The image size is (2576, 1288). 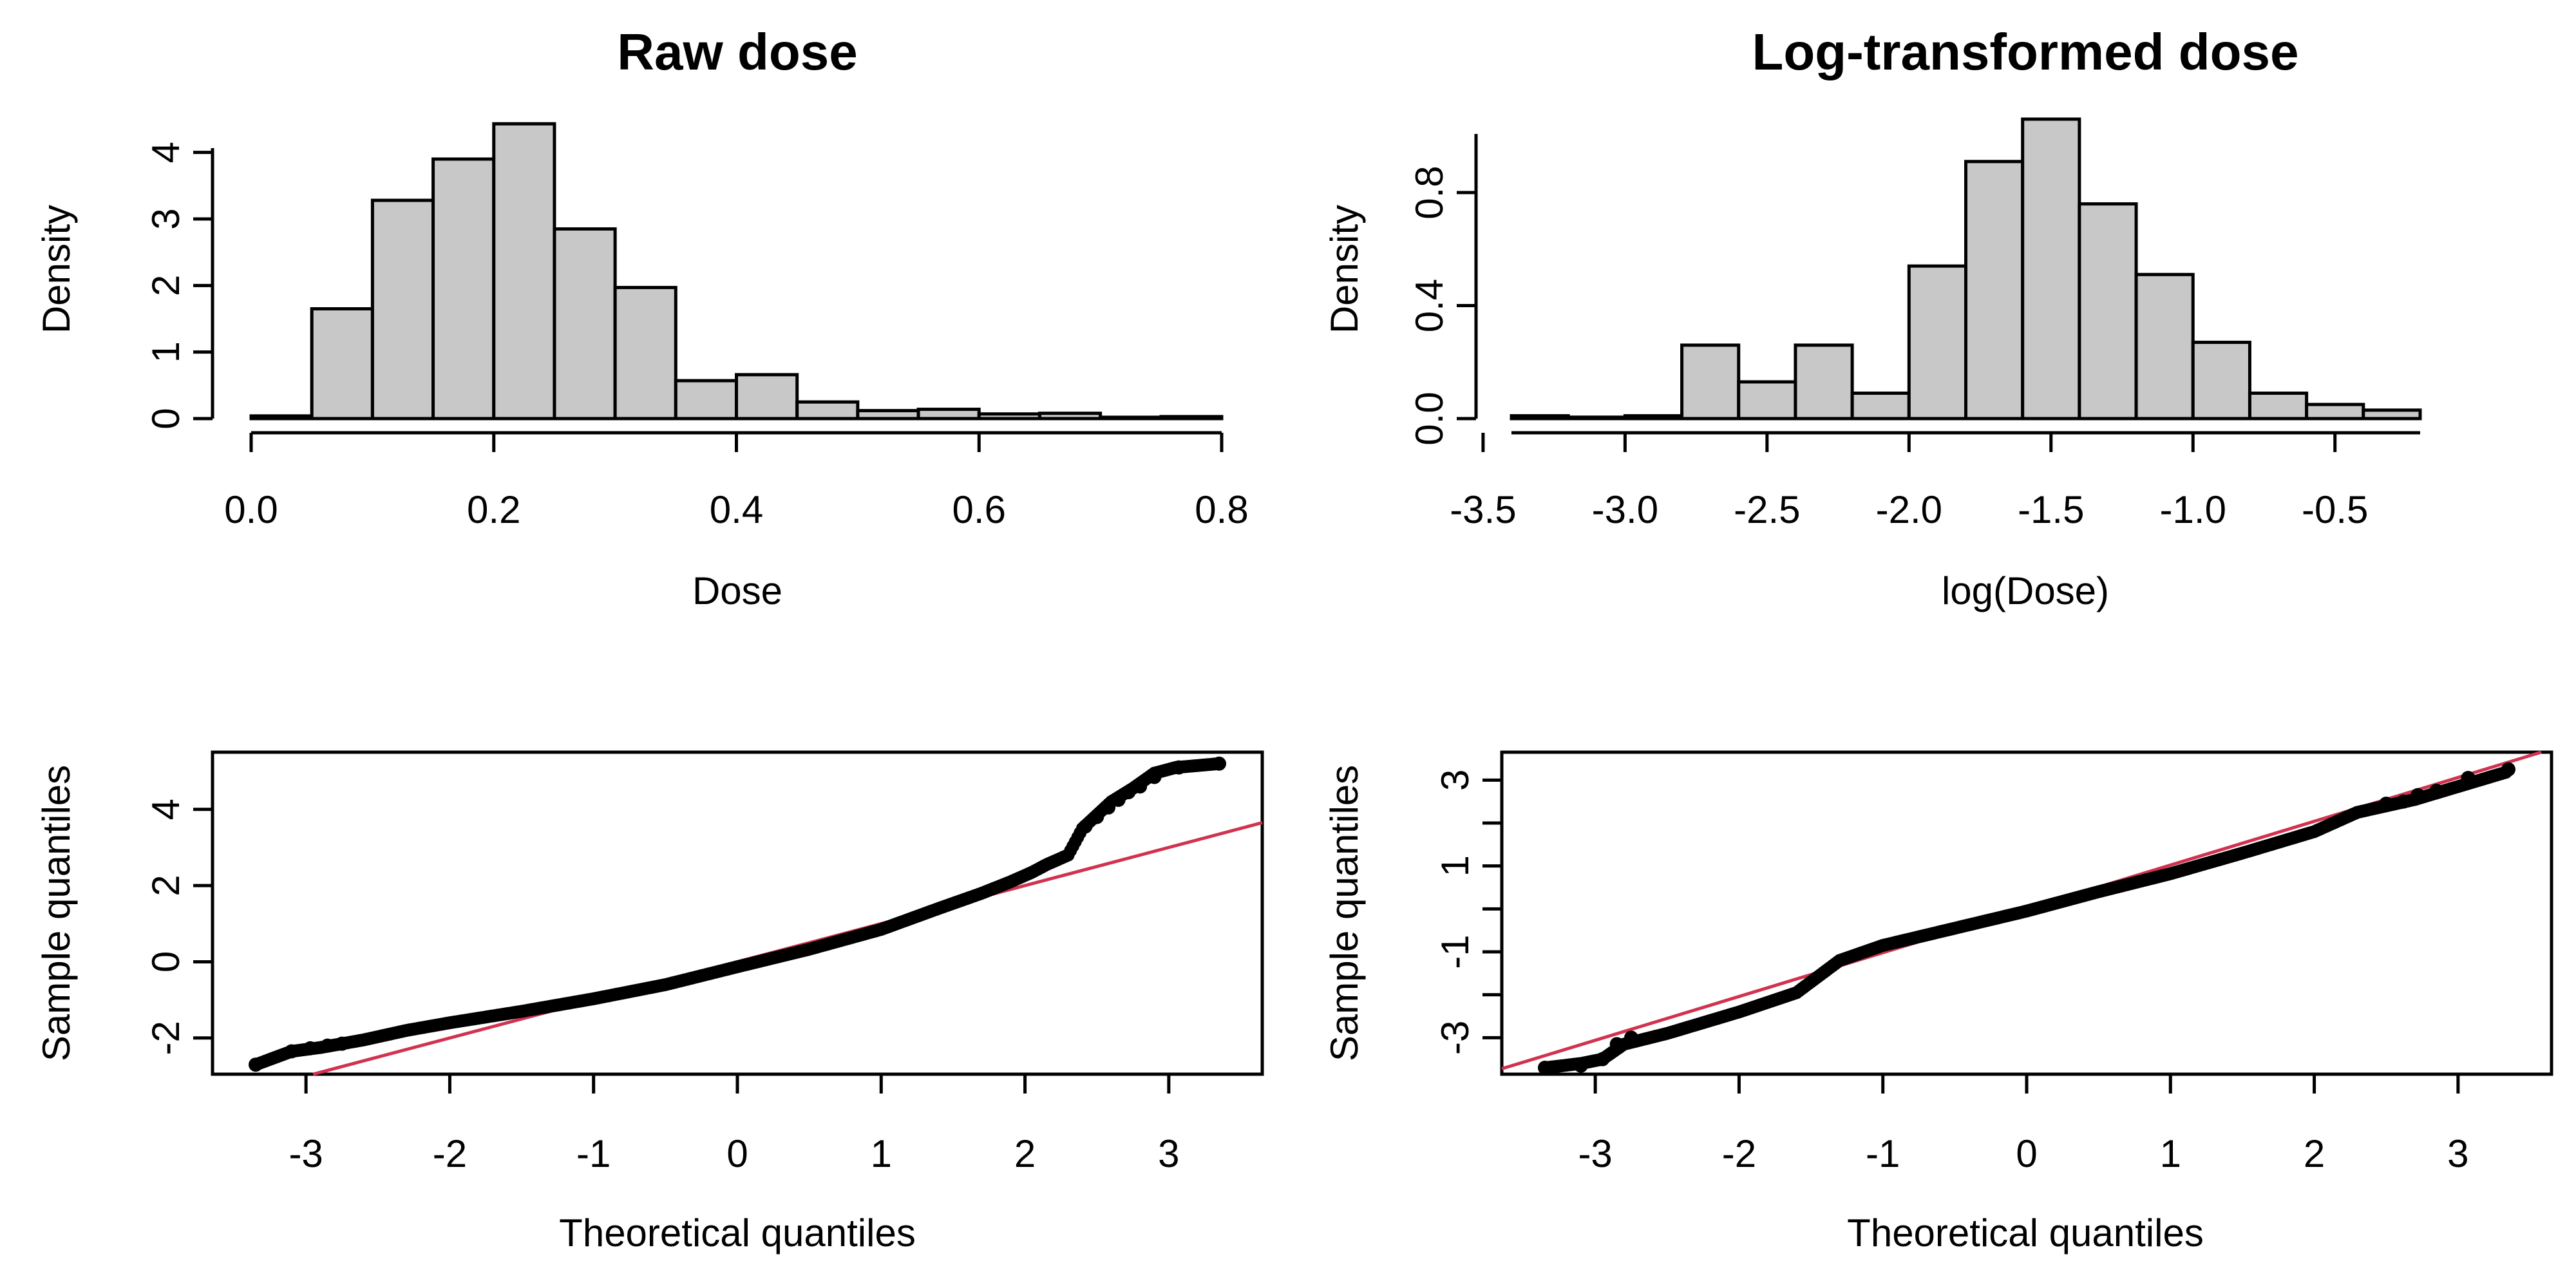 What do you see at coordinates (1468, 912) in the screenshot?
I see `y-ticks: -3 -1 1 3` at bounding box center [1468, 912].